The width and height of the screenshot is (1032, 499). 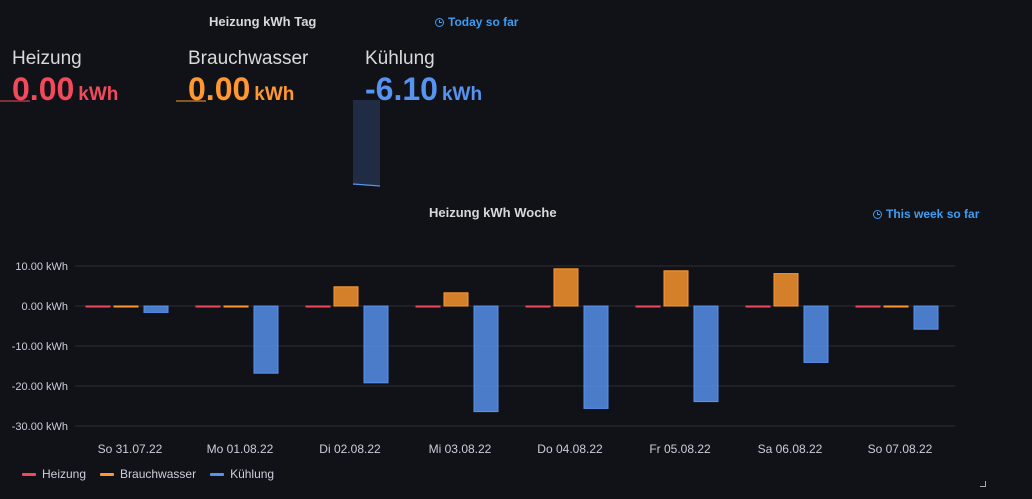 I want to click on resize-handle-icon, so click(x=983, y=484).